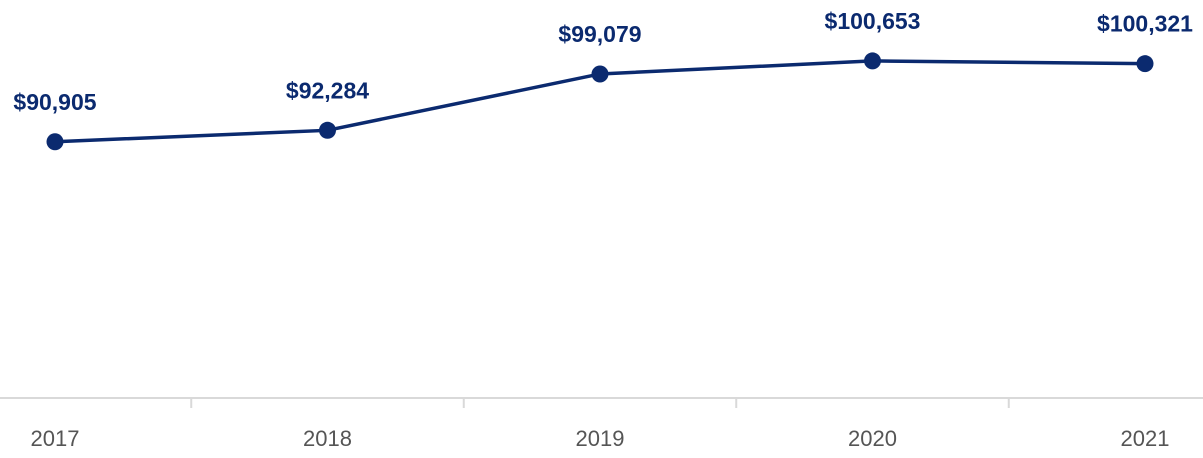 Image resolution: width=1203 pixels, height=458 pixels. Describe the element at coordinates (873, 21) in the screenshot. I see `value-label: $100,653` at that location.